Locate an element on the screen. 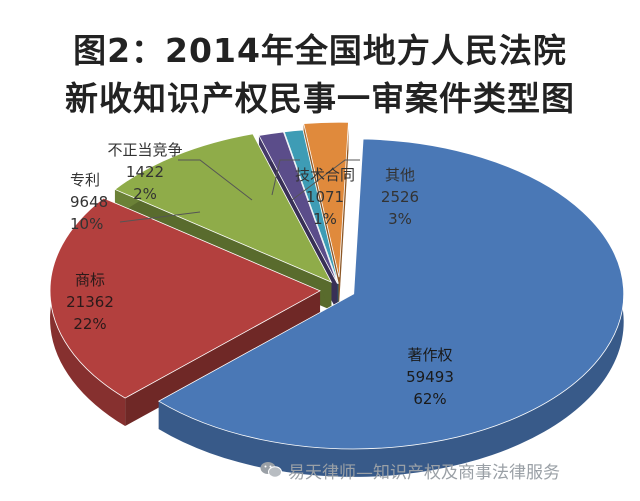  watermark: 易天律师—知识产权及商事法律服务 is located at coordinates (450, 470).